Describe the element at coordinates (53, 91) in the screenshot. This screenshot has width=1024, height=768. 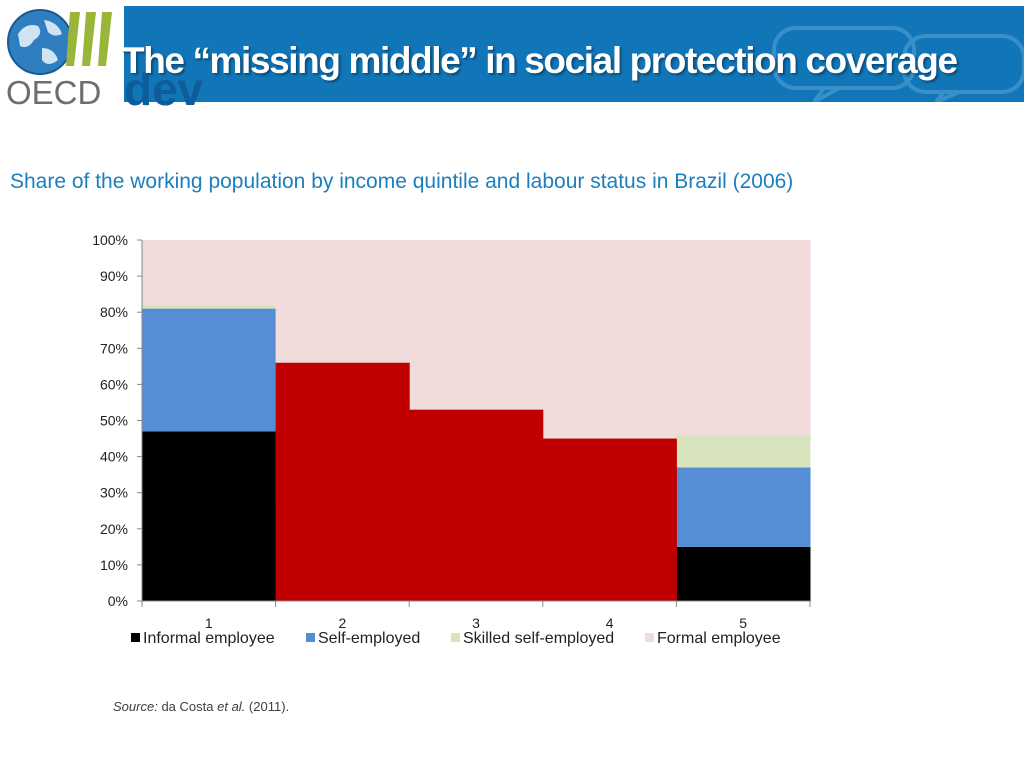
I see `logo-text: OECD` at that location.